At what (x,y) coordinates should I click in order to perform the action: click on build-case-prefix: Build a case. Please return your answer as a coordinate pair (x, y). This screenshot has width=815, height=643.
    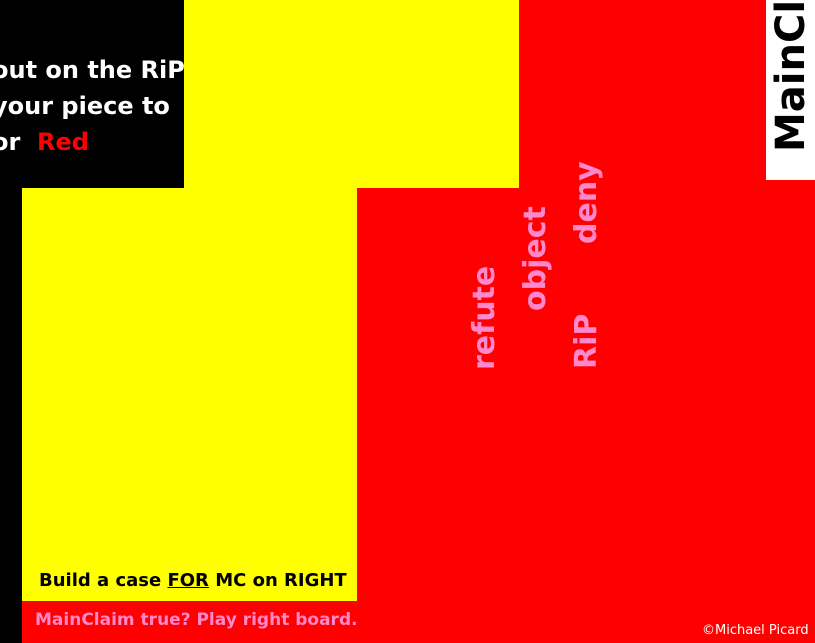
    Looking at the image, I should click on (103, 580).